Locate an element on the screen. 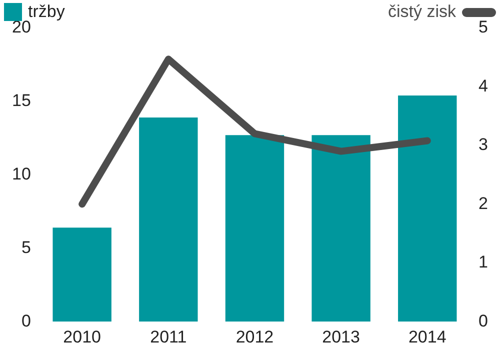  x-tick-label: 2014 is located at coordinates (427, 336).